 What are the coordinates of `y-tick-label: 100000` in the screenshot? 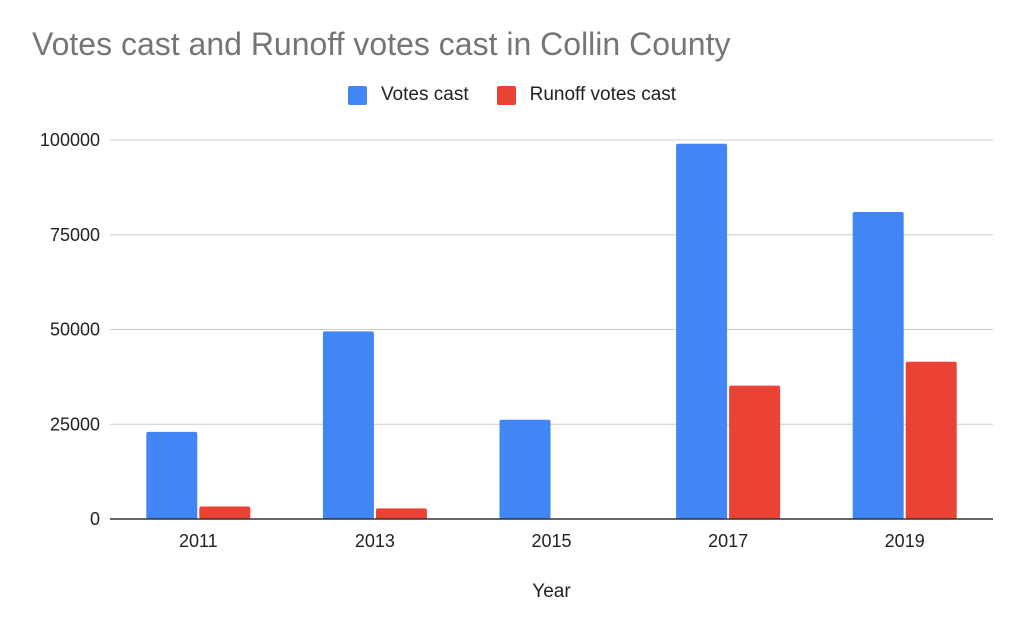 It's located at (70, 140).